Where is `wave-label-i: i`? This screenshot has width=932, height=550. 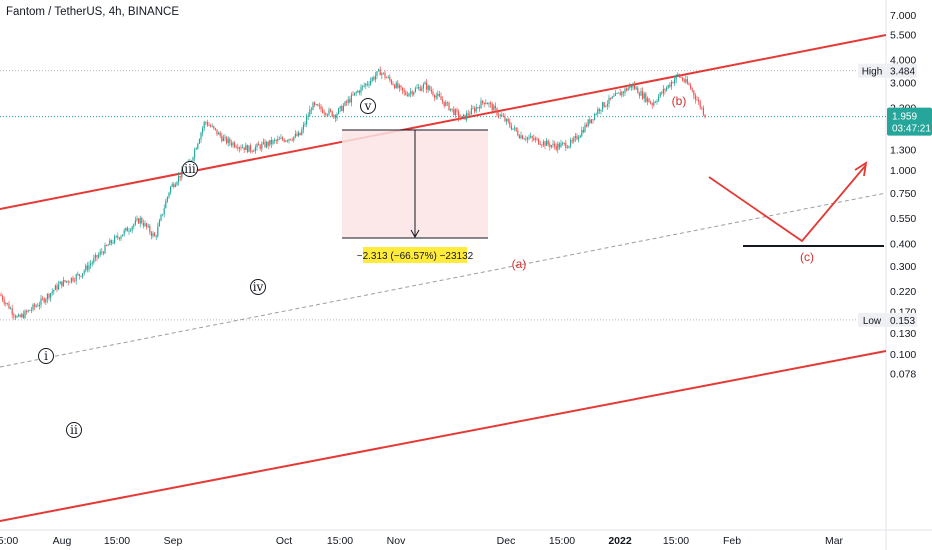 wave-label-i: i is located at coordinates (46, 356).